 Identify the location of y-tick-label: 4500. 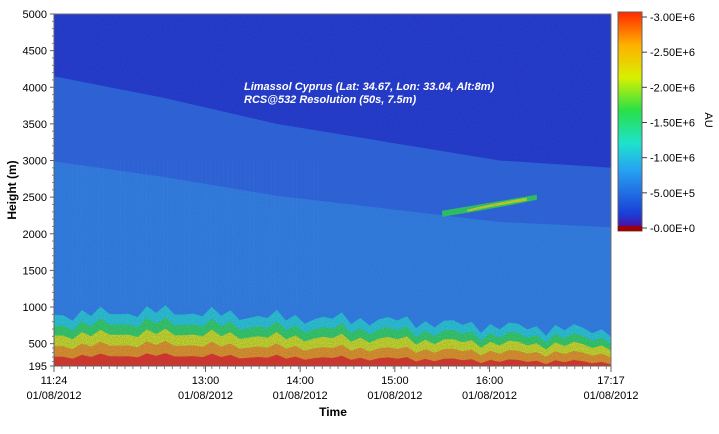
(35, 52).